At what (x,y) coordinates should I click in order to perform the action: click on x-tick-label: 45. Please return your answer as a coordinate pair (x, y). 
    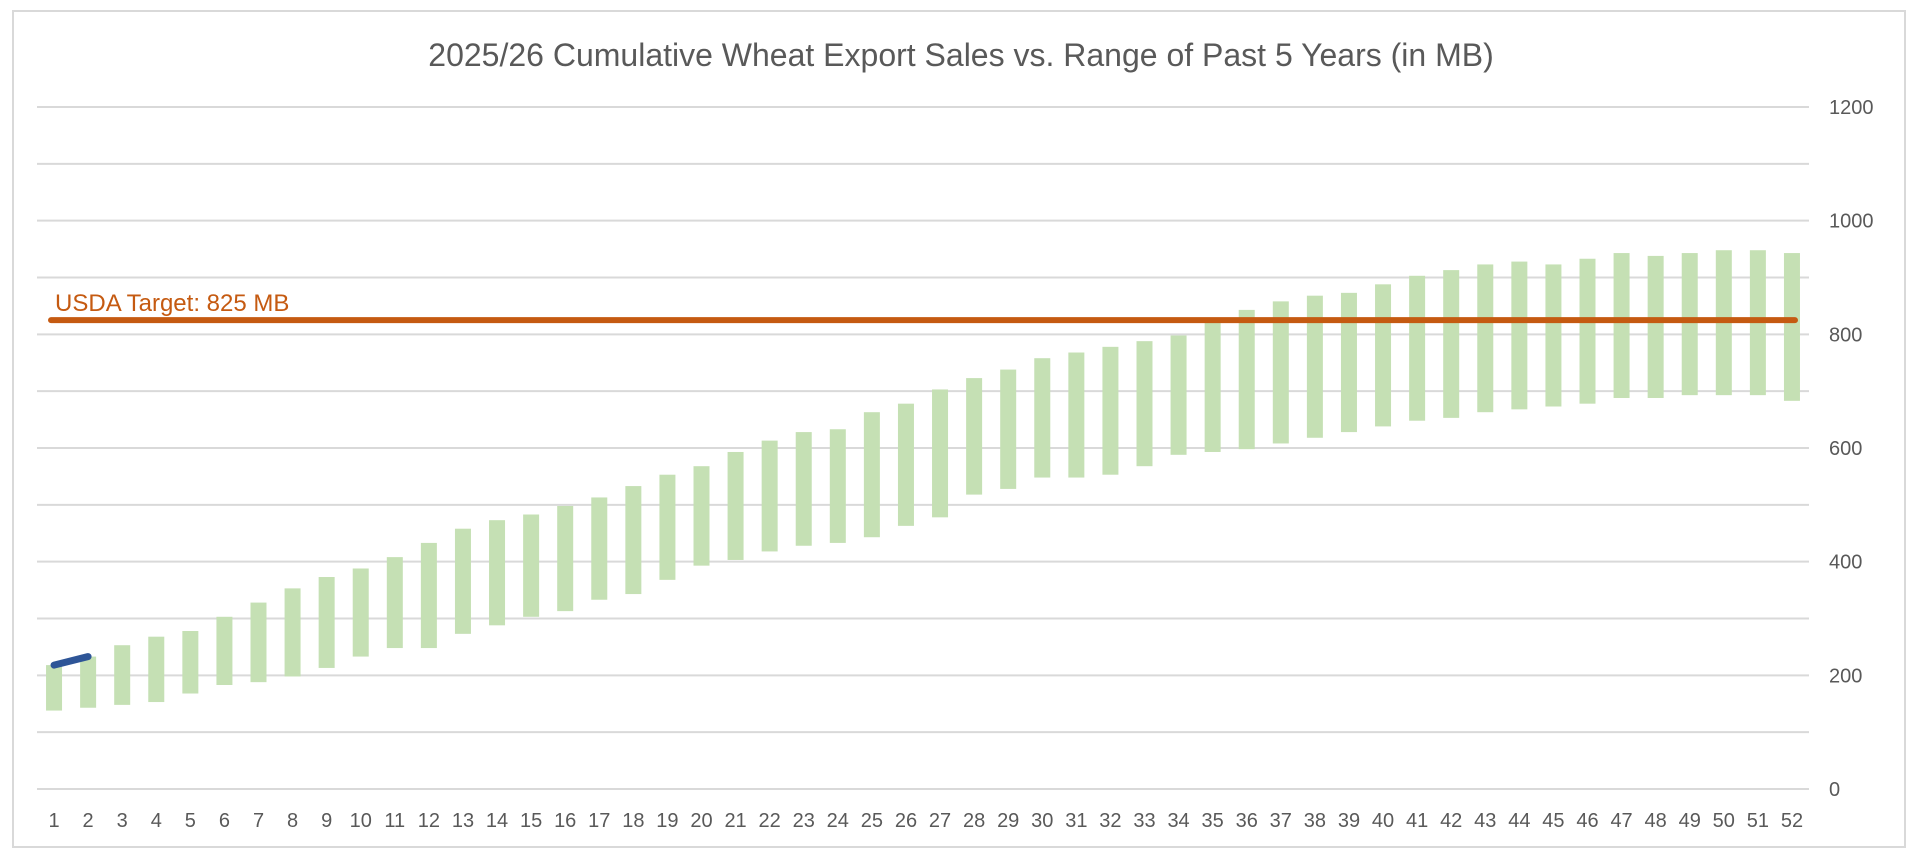
    Looking at the image, I should click on (1553, 821).